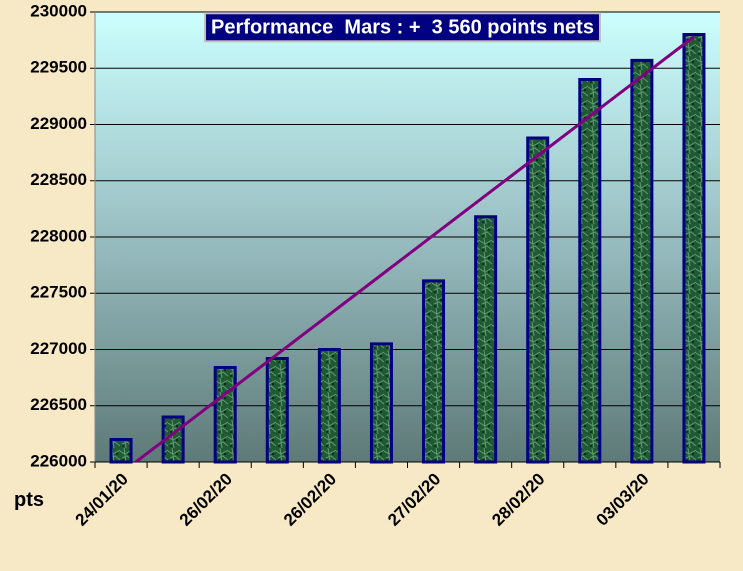 The height and width of the screenshot is (571, 743). What do you see at coordinates (58, 460) in the screenshot?
I see `y-tick-label: 226000` at bounding box center [58, 460].